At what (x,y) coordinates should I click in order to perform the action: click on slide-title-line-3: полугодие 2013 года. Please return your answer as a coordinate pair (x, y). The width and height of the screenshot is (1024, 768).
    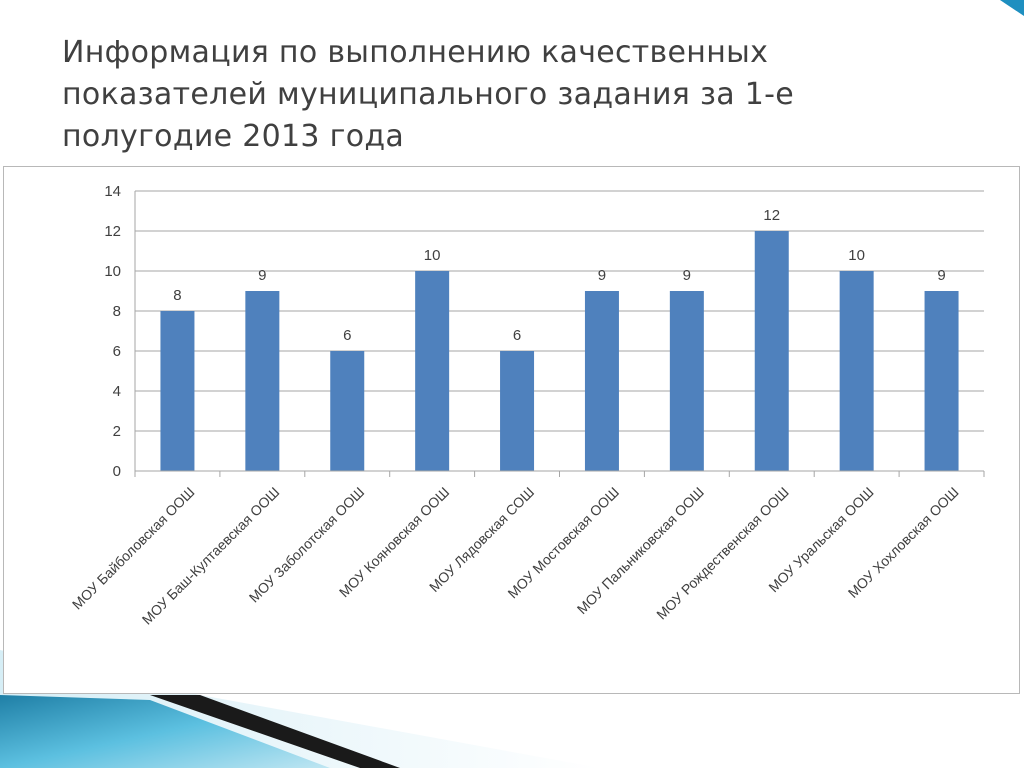
    Looking at the image, I should click on (233, 136).